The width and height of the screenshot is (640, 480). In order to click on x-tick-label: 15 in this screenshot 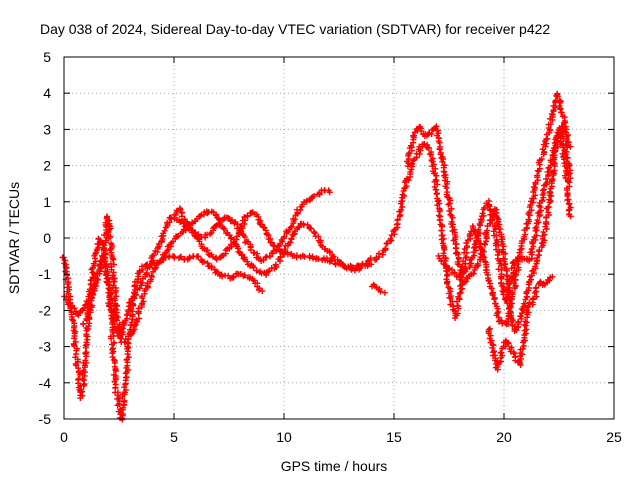, I will do `click(394, 437)`.